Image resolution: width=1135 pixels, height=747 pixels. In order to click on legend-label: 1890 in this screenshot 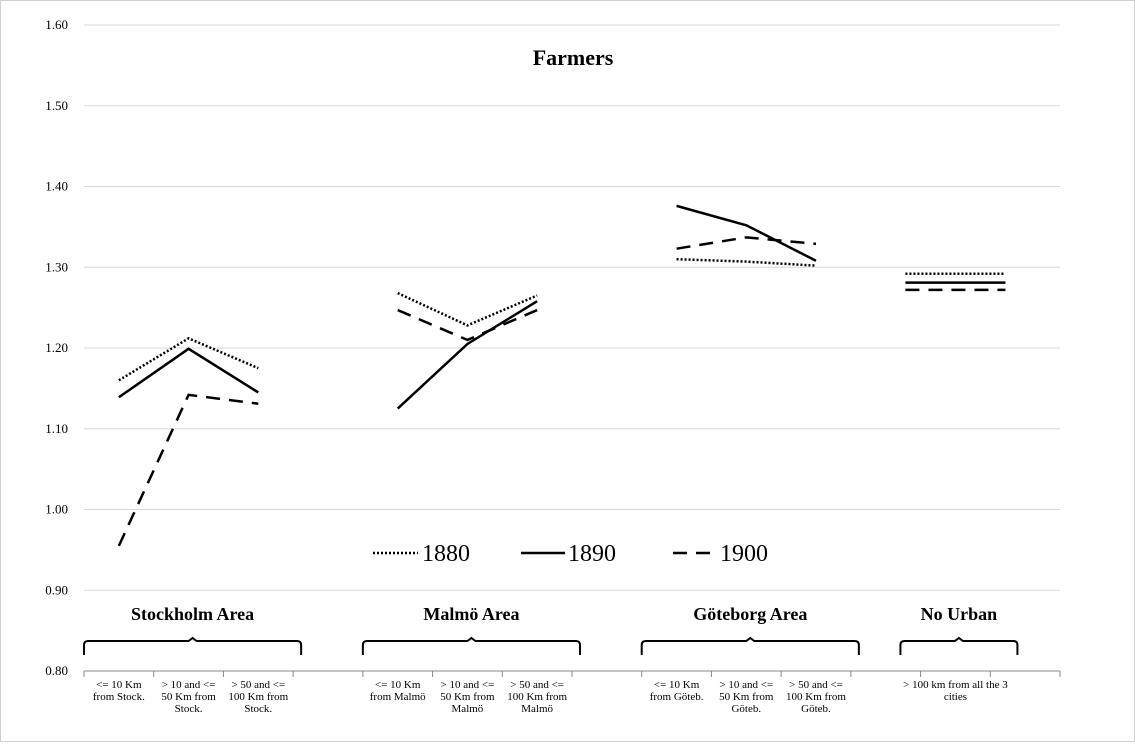, I will do `click(592, 554)`.